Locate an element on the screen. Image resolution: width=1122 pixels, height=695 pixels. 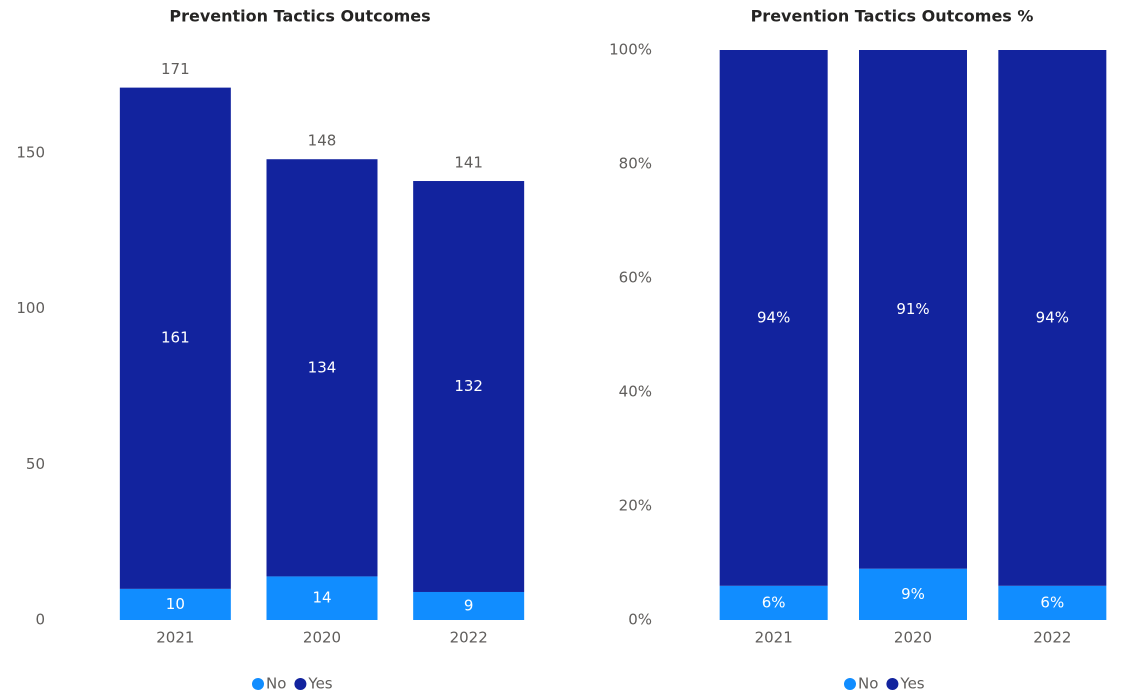
y-tick-label: 100 is located at coordinates (30, 308).